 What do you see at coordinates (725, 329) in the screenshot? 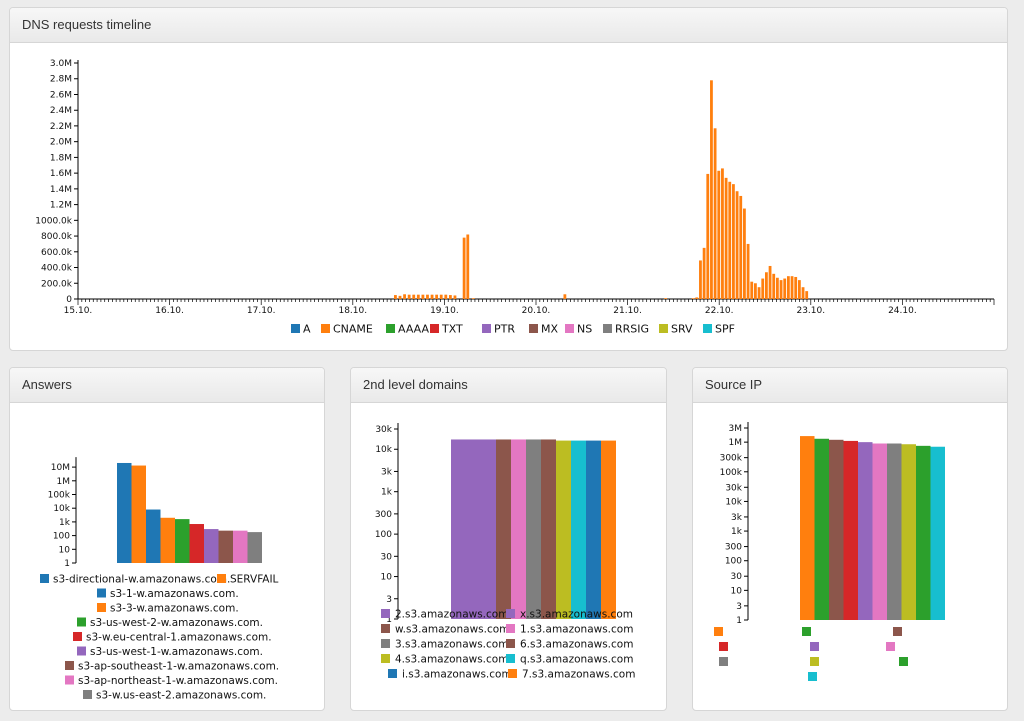
I see `legend-label-spf: SPF` at bounding box center [725, 329].